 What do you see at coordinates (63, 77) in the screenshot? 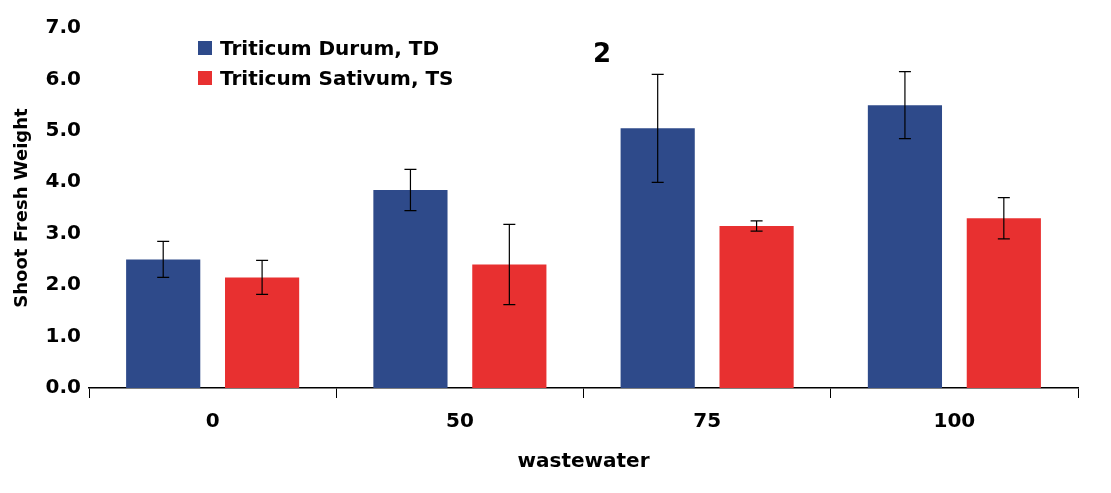
I see `y-tick-label: 6.0` at bounding box center [63, 77].